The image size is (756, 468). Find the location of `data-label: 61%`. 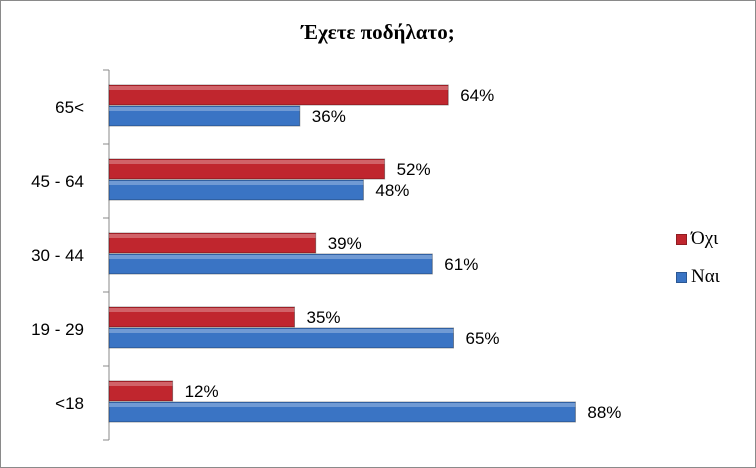

data-label: 61% is located at coordinates (461, 264).